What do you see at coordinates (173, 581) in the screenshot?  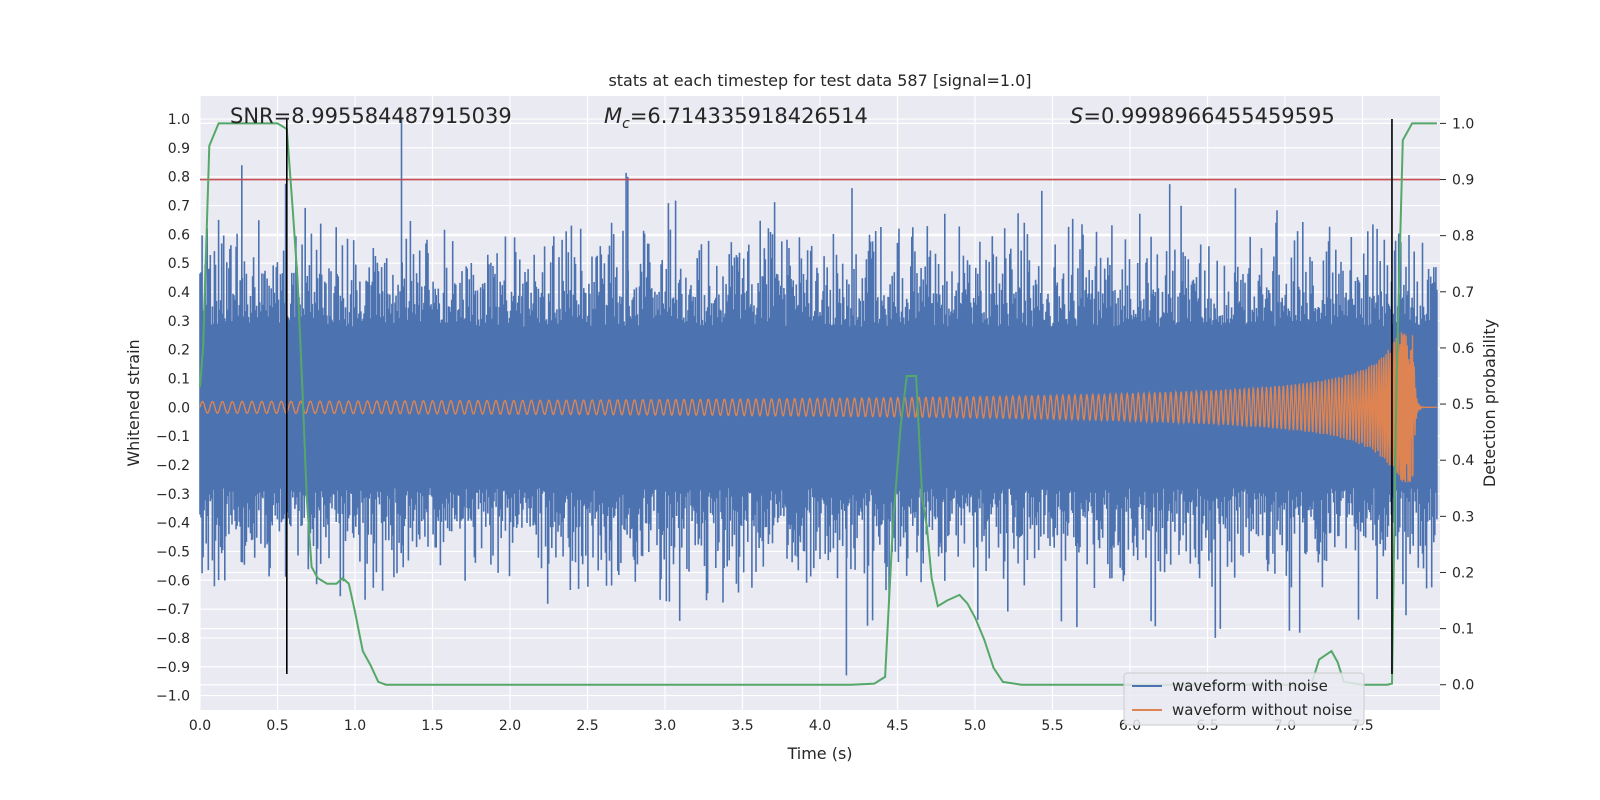 I see `y-tick-label: −0.6` at bounding box center [173, 581].